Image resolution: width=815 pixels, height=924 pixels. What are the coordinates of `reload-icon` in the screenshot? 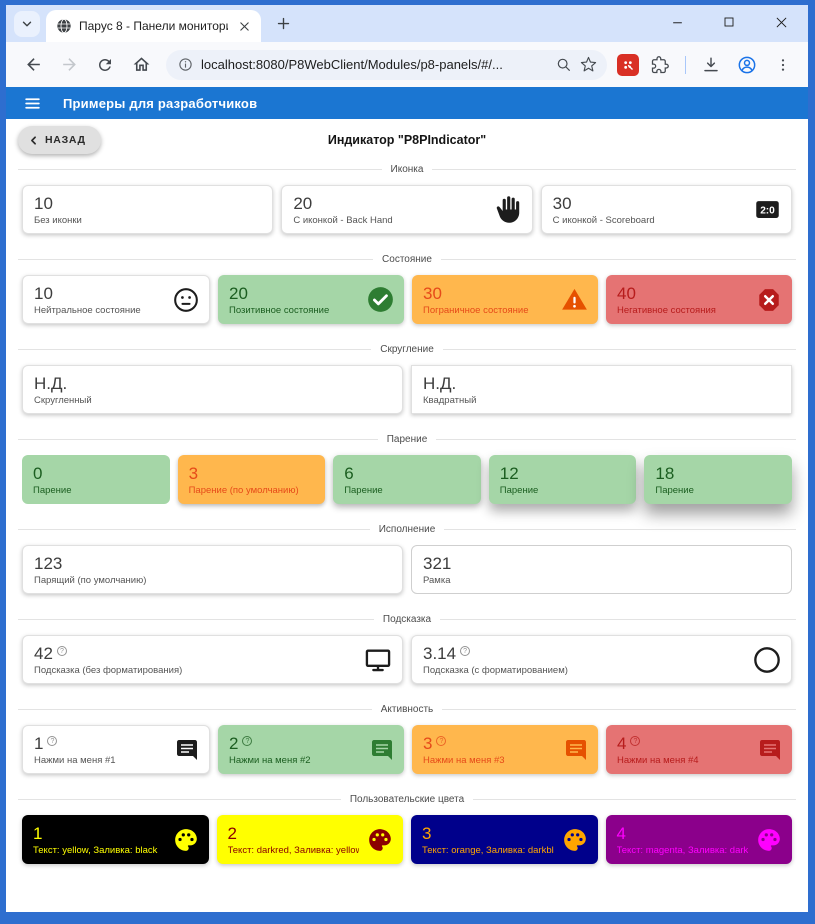 It's located at (105, 65).